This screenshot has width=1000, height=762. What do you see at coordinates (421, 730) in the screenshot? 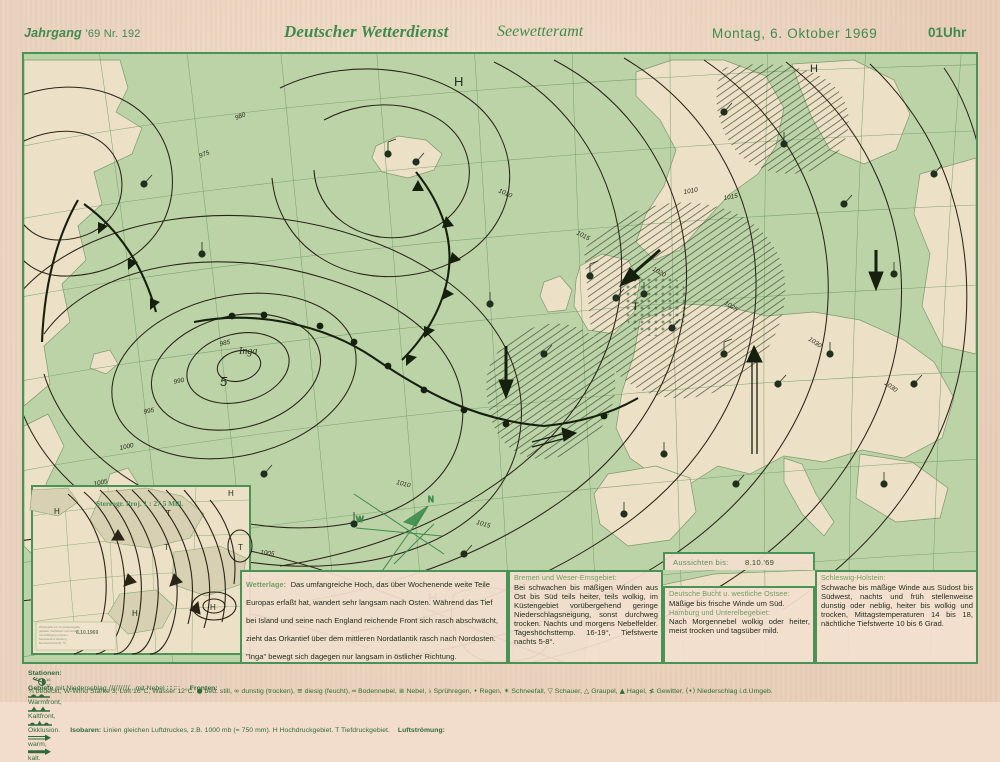
I see `legend-flow-label: Luftströmung:` at bounding box center [421, 730].